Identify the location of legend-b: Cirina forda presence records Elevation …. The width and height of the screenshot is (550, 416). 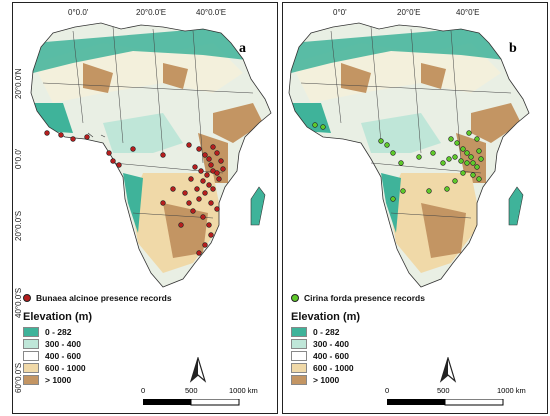
(358, 339).